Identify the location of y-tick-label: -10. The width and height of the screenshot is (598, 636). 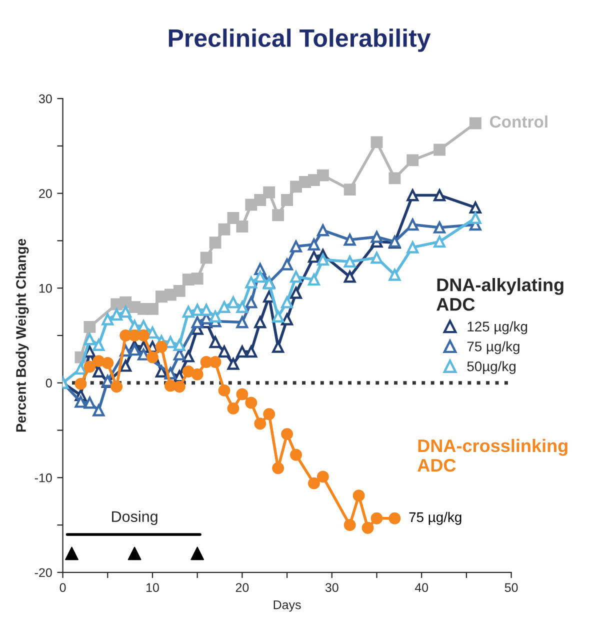
(43, 477).